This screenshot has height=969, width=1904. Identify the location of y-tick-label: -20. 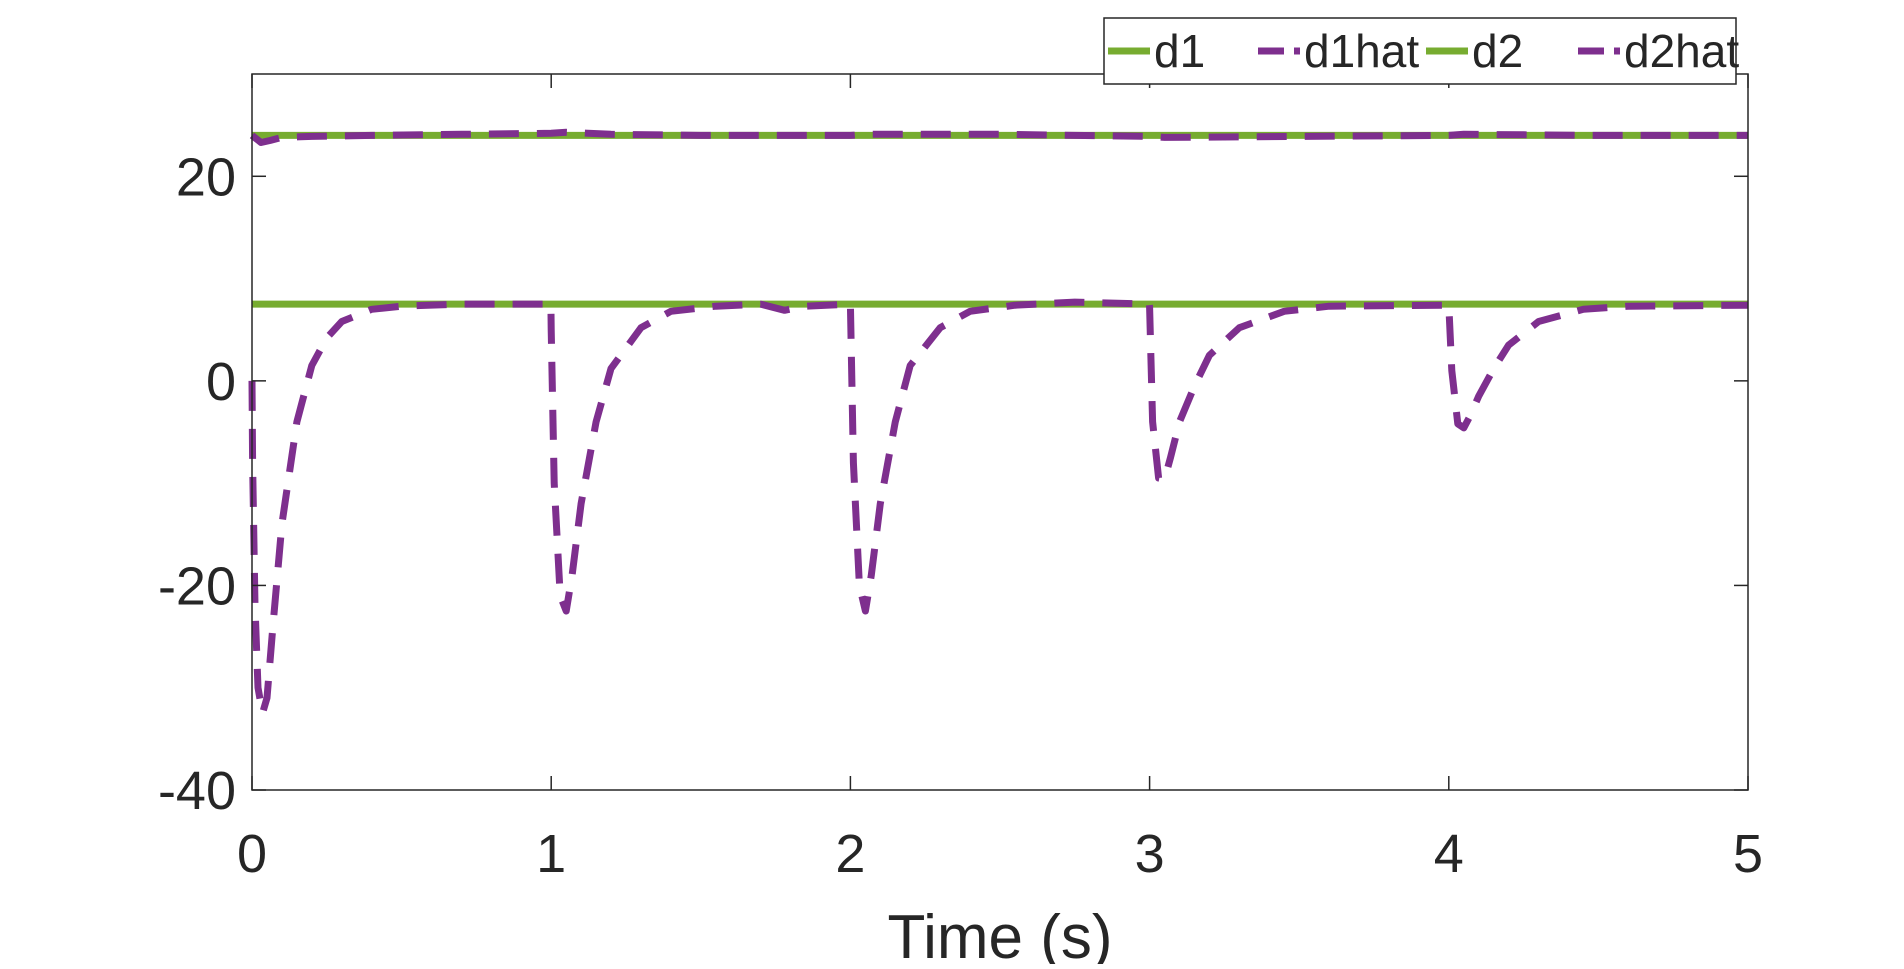
(197, 586).